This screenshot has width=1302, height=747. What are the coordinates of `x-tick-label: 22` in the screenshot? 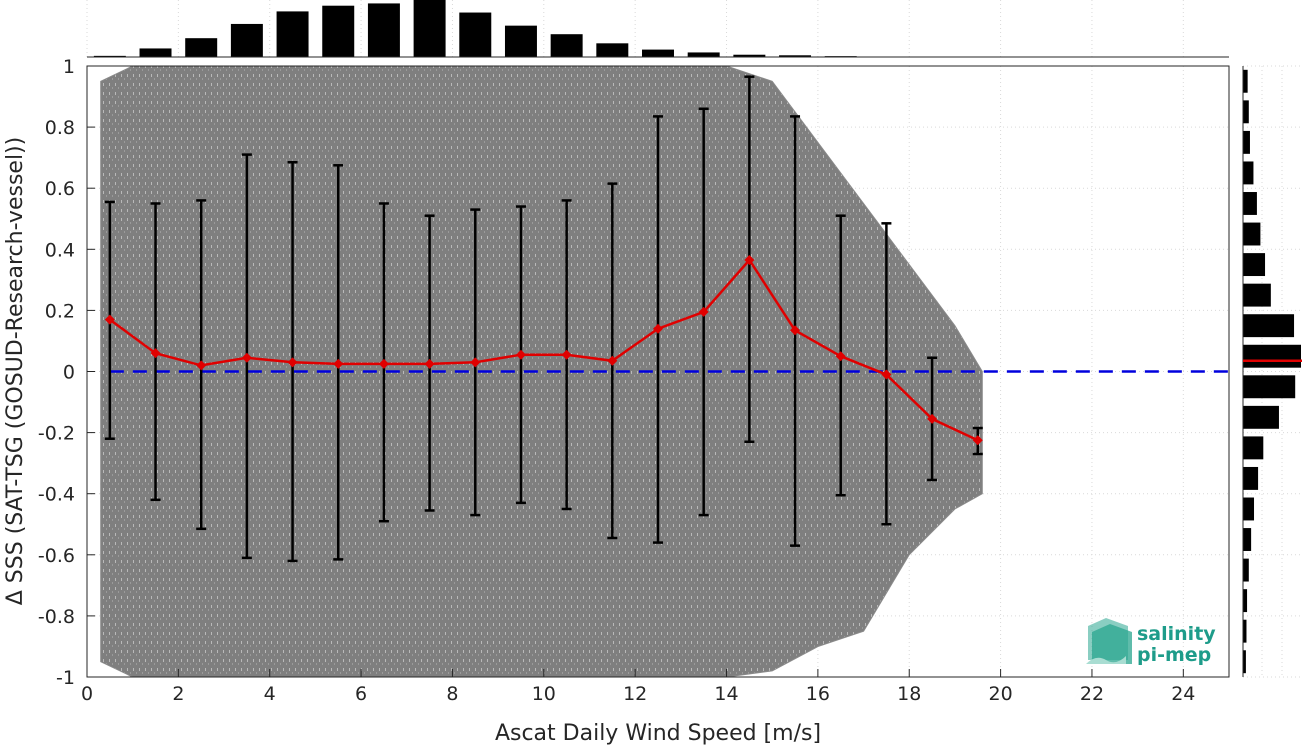 It's located at (1092, 694).